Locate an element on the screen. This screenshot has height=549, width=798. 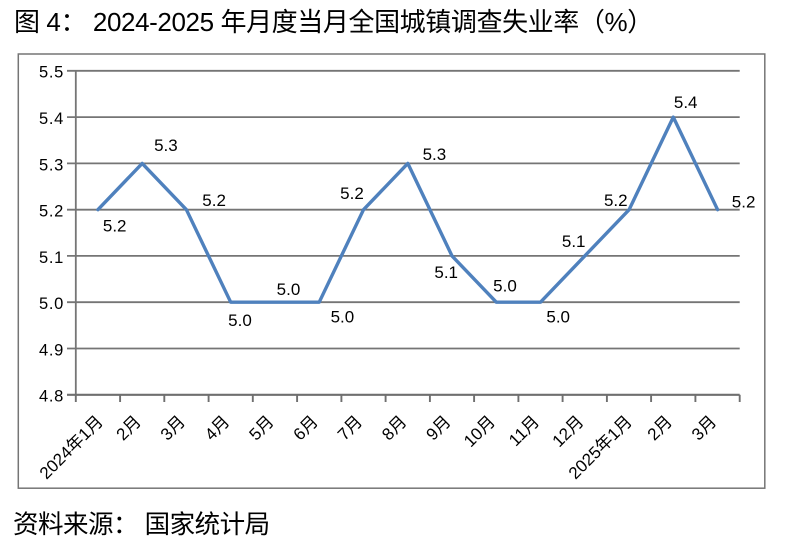
svg-text: 5.5 is located at coordinates (51, 73).